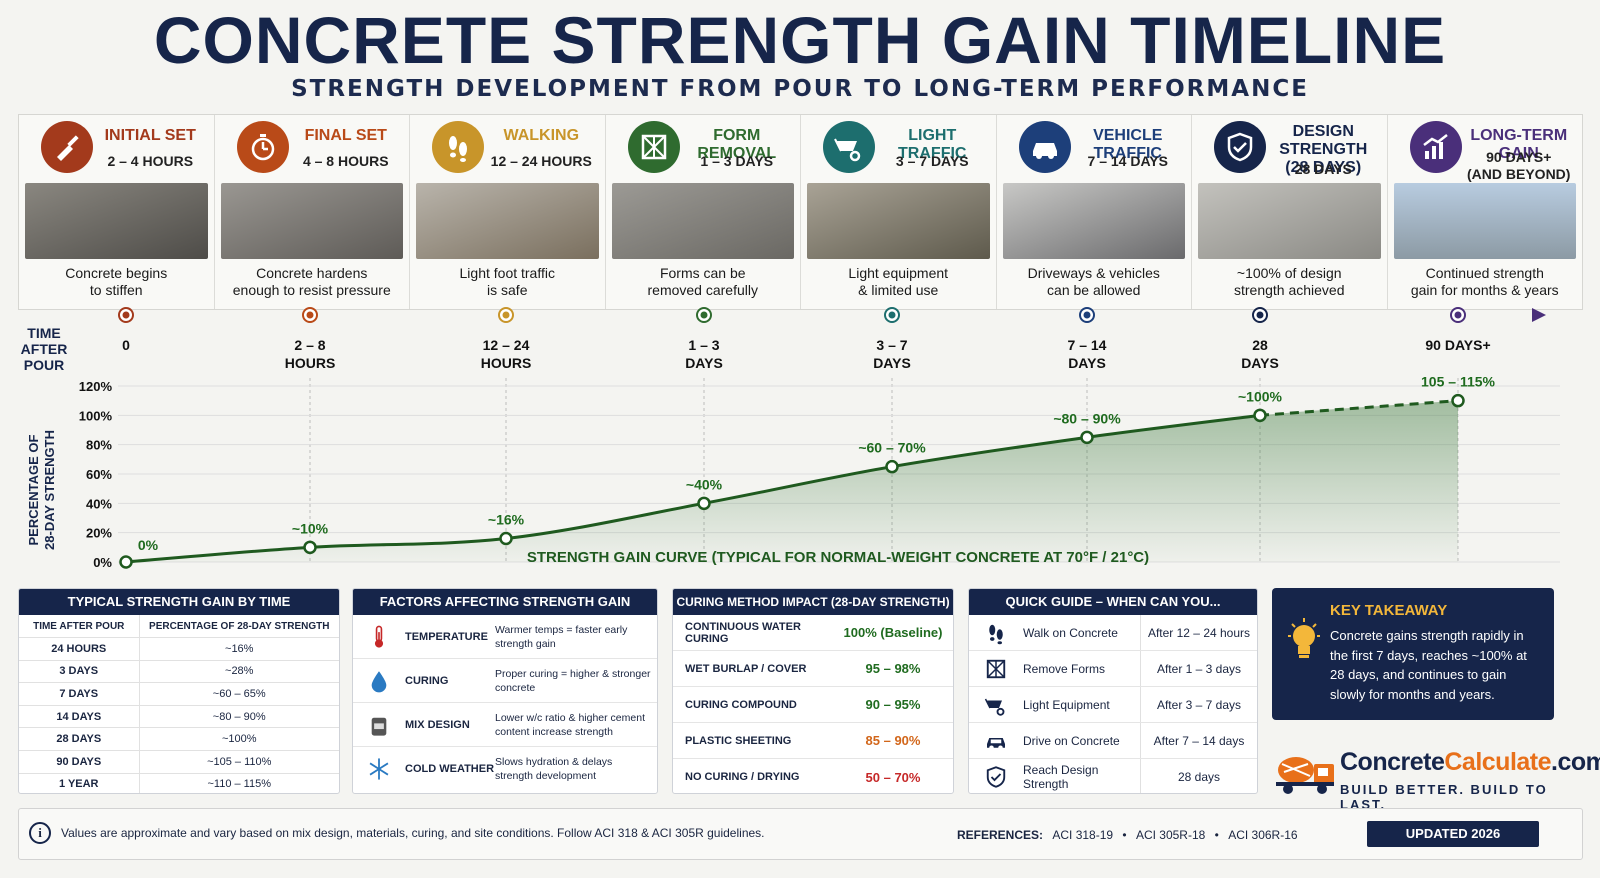  Describe the element at coordinates (813, 776) in the screenshot. I see `curing-row: NO CURING / DRYING 50 – 70%` at that location.